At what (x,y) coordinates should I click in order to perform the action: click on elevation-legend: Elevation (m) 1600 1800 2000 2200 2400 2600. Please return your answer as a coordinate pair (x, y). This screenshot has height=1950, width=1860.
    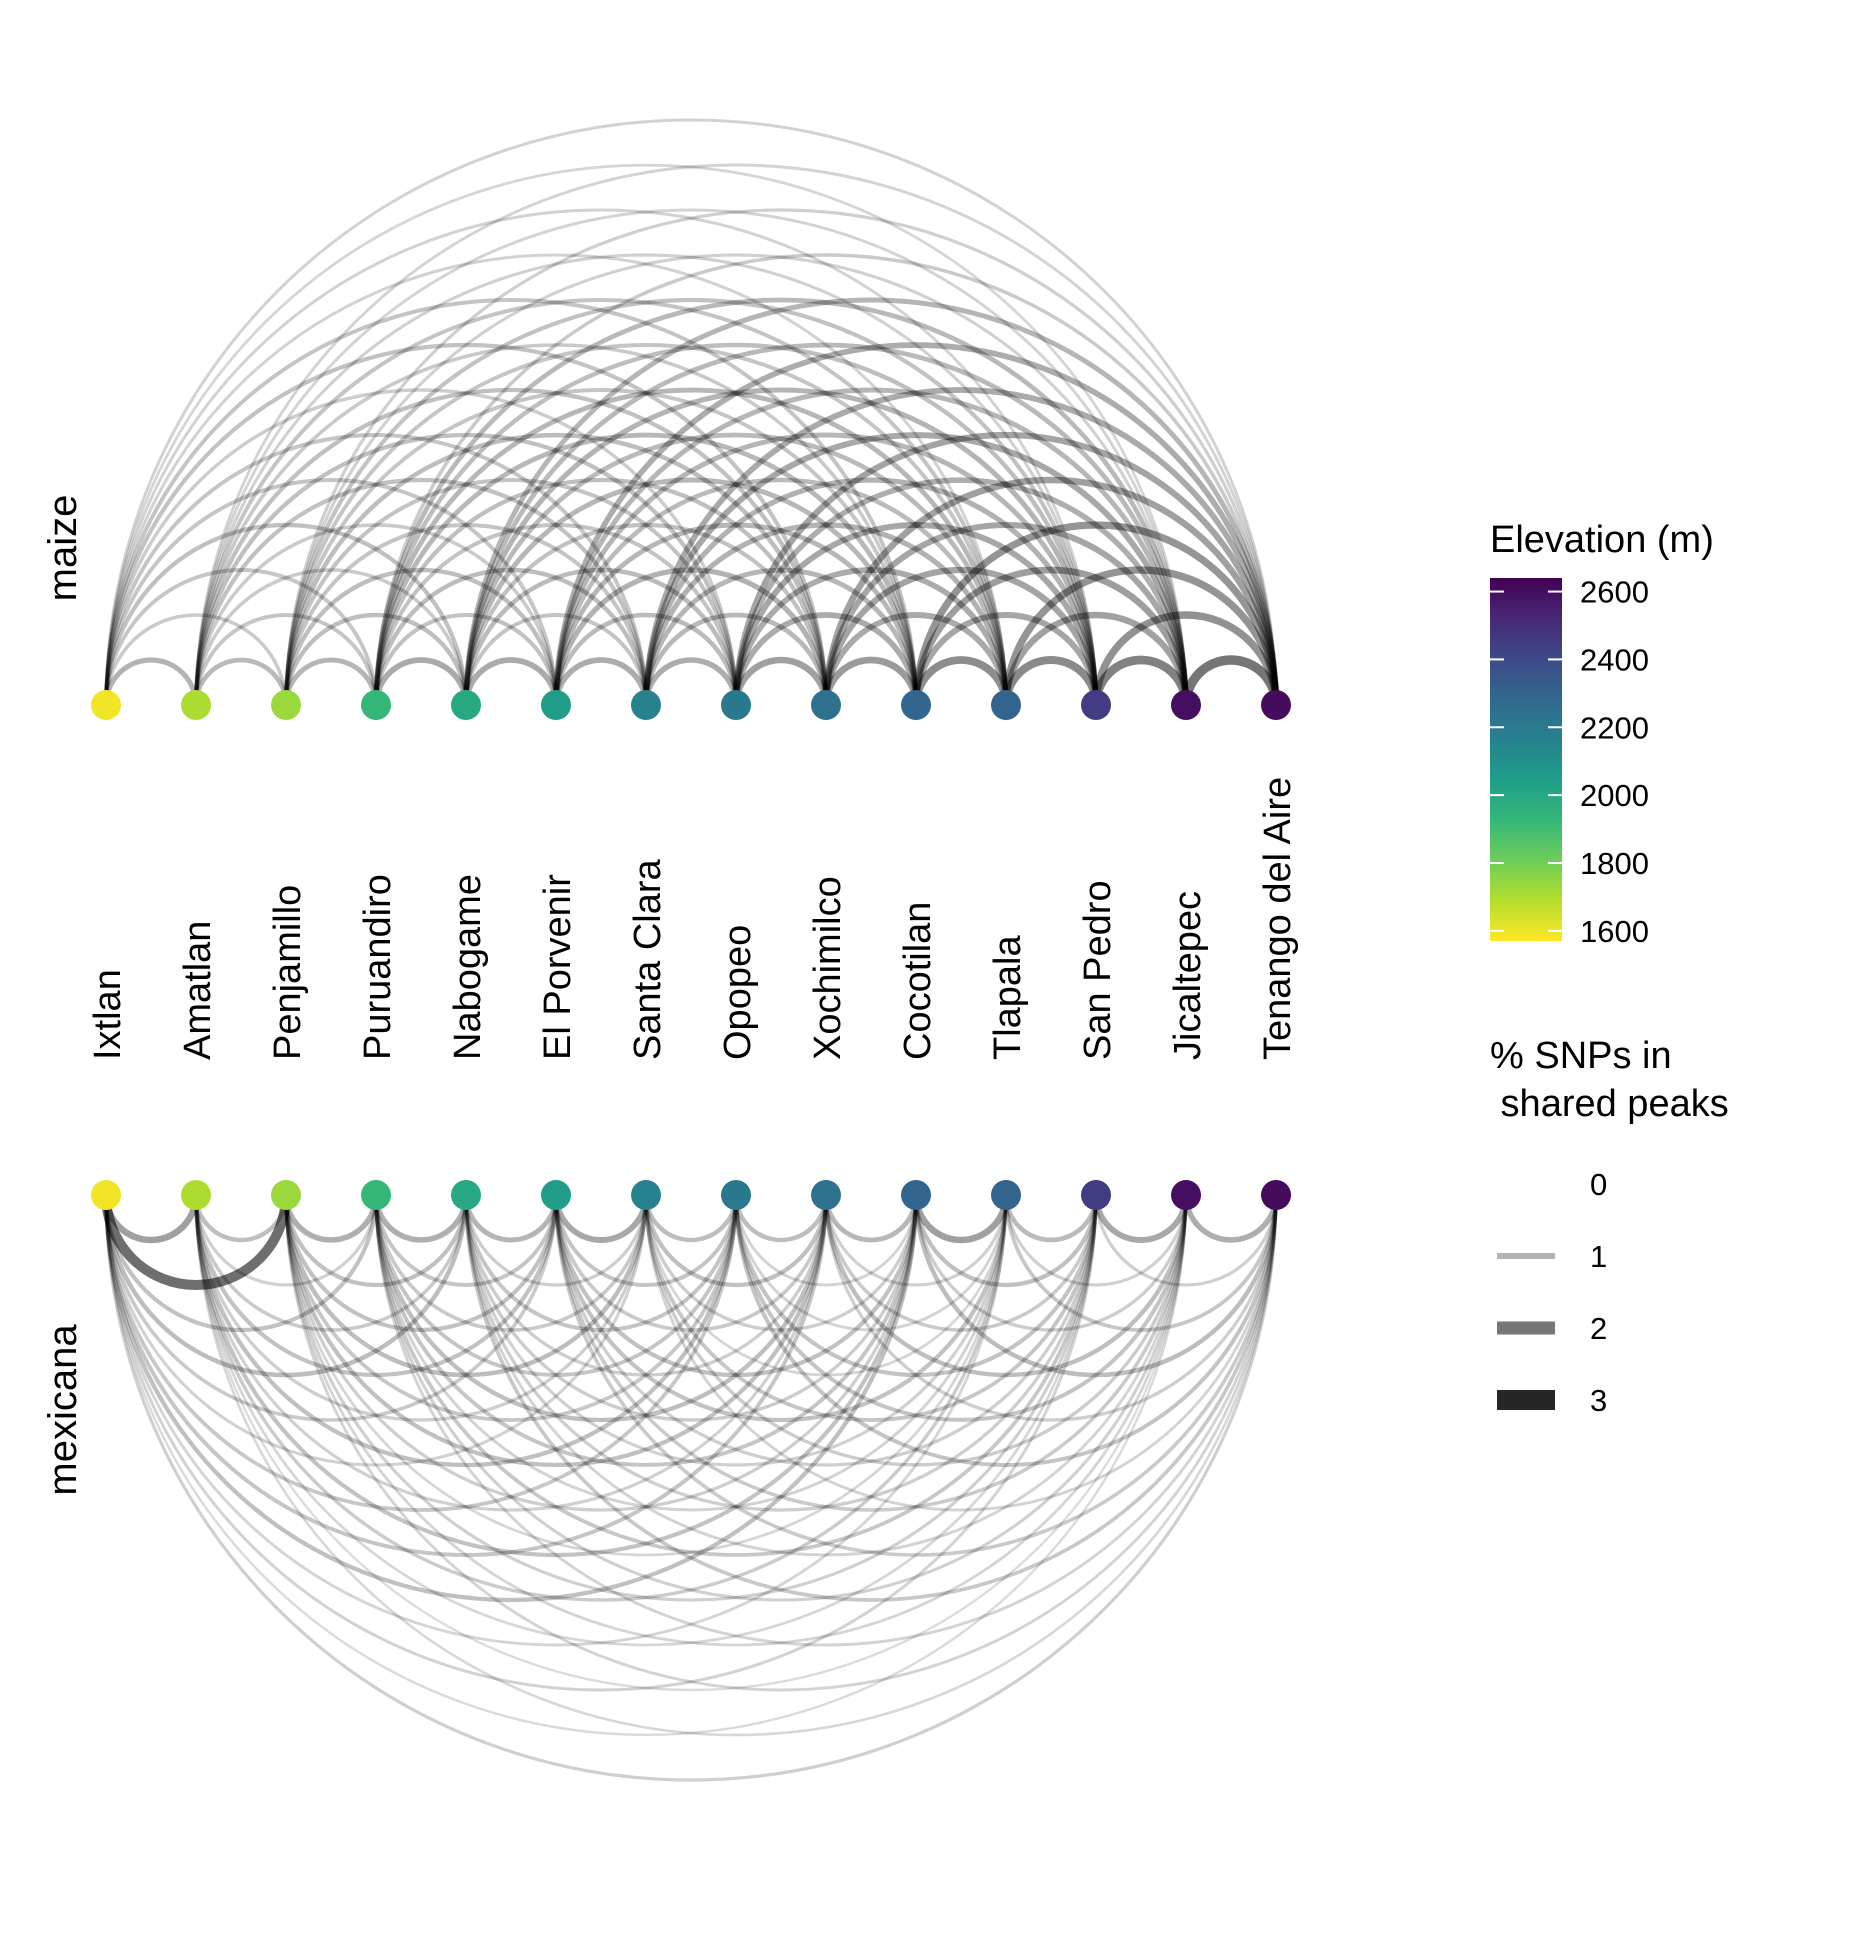
    Looking at the image, I should click on (1602, 734).